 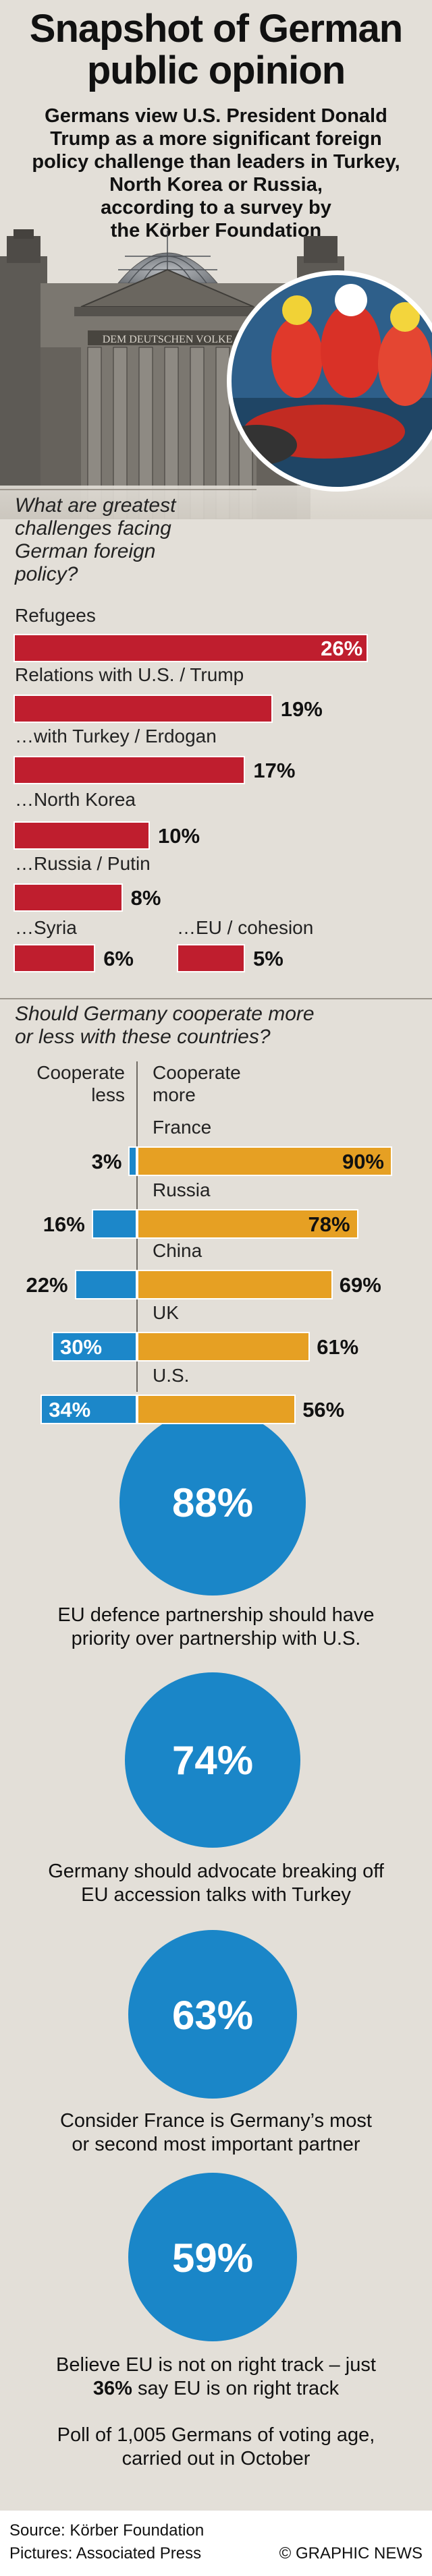 I want to click on value-label: 10%, so click(x=179, y=836).